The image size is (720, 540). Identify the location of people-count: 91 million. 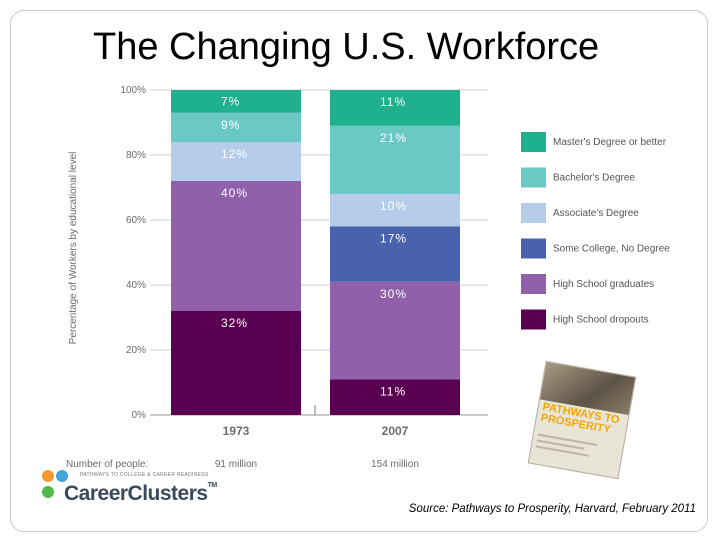
(236, 464).